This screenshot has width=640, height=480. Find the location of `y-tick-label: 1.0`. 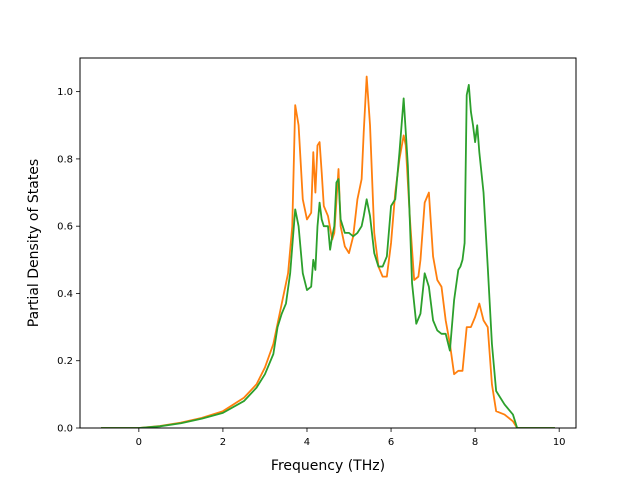

y-tick-label: 1.0 is located at coordinates (65, 92).